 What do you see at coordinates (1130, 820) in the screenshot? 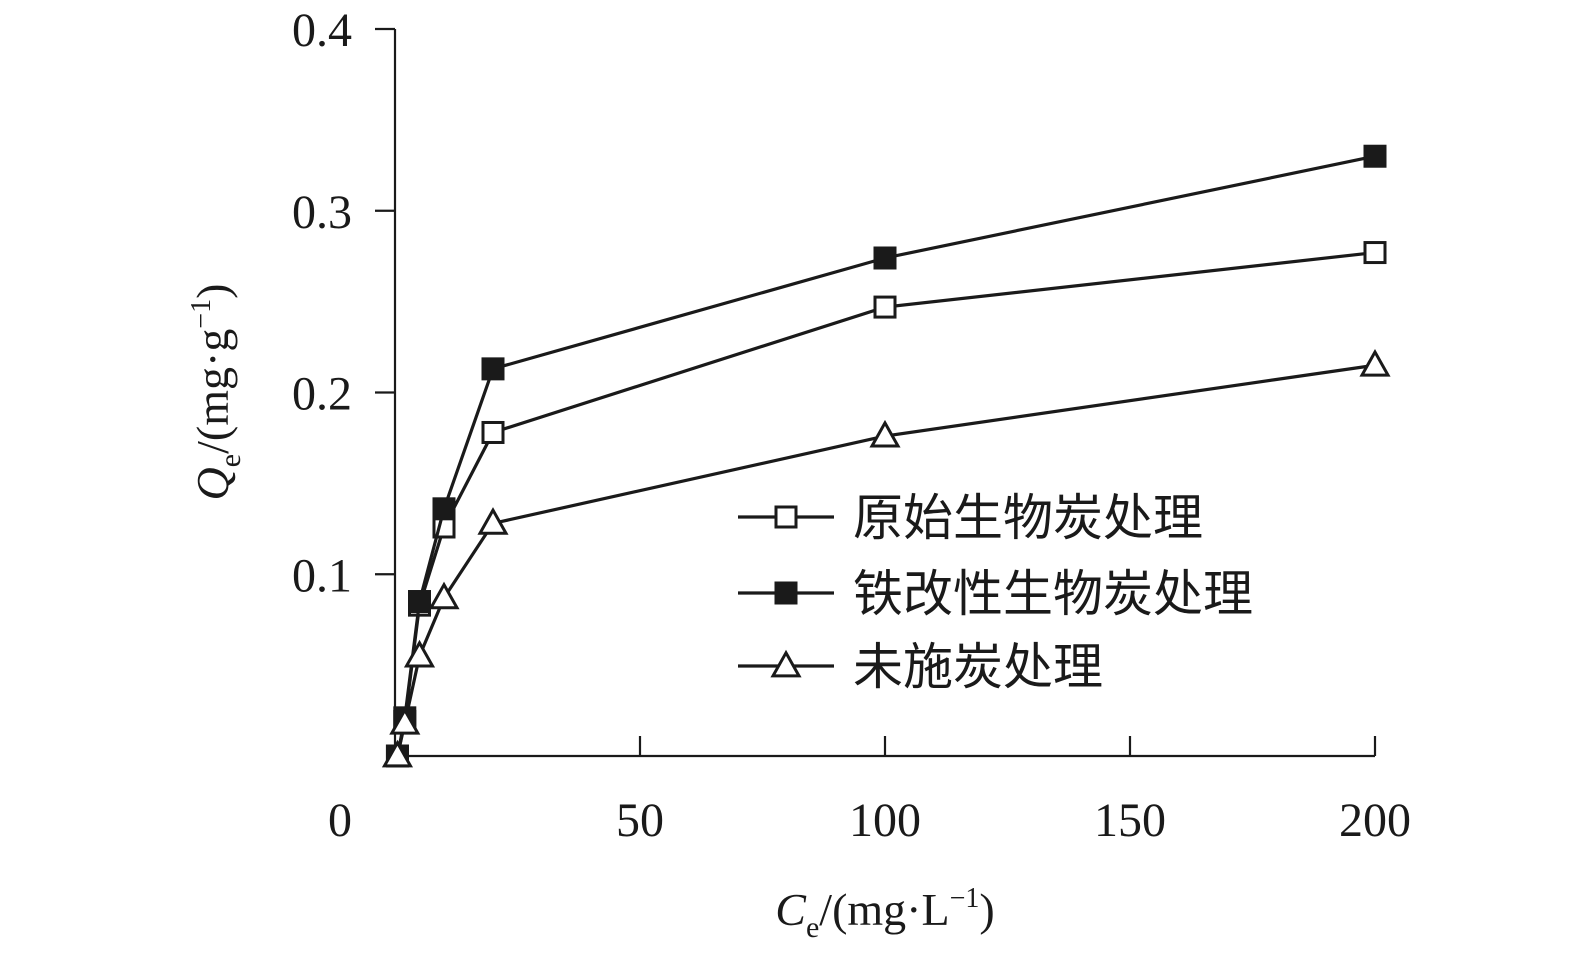
I see `x-tick-label: 150` at bounding box center [1130, 820].